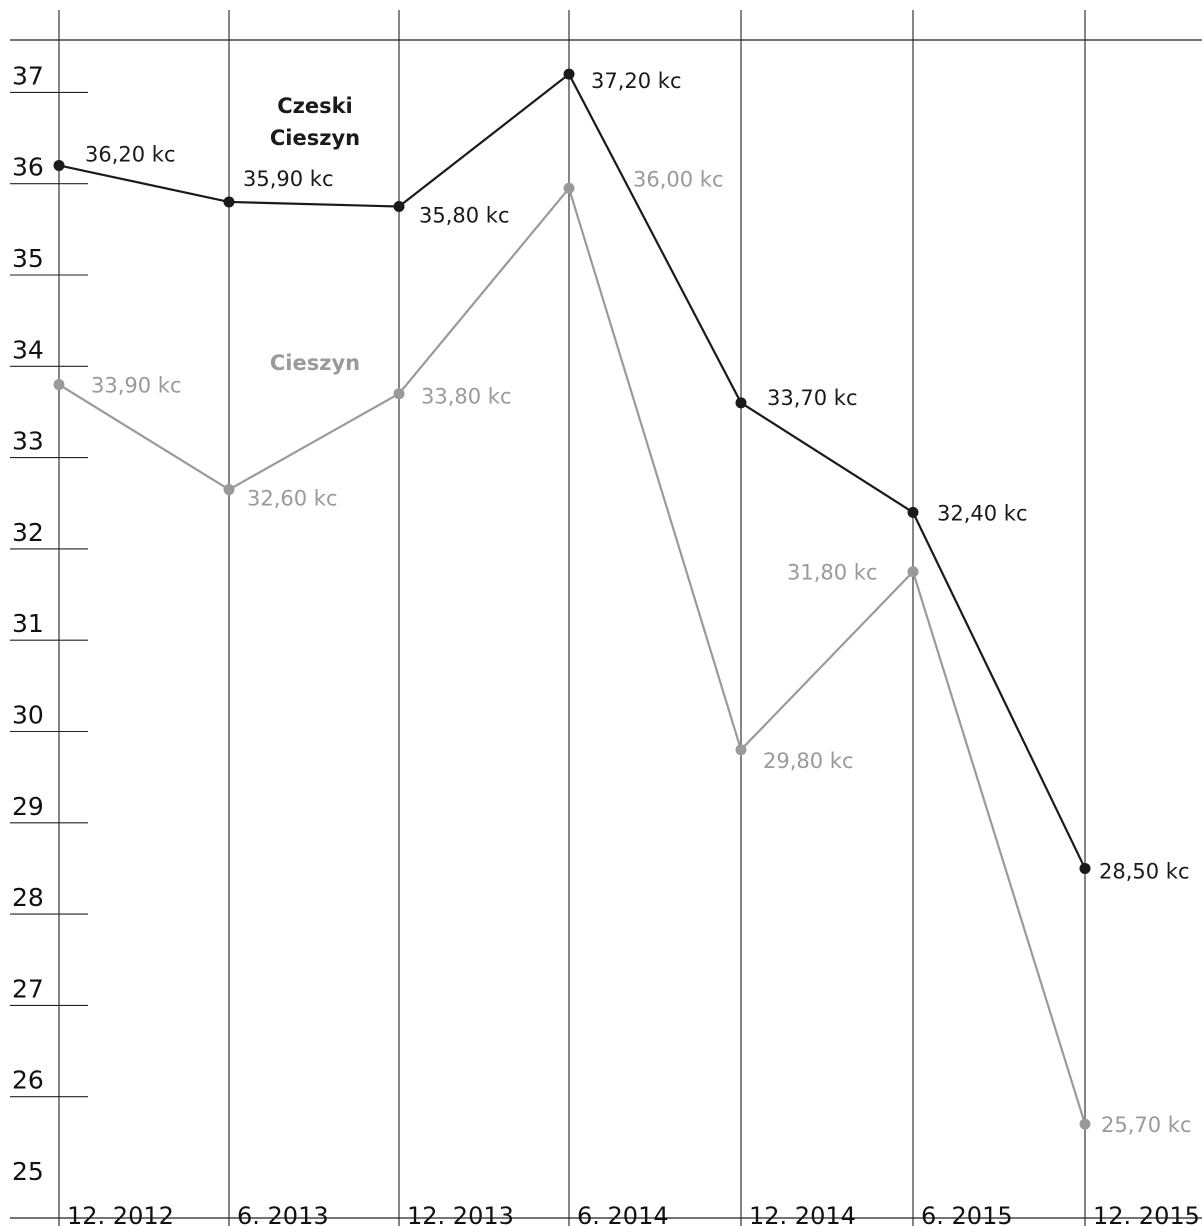  I want to click on data-label-s0-6: 28,50 kc, so click(1144, 871).